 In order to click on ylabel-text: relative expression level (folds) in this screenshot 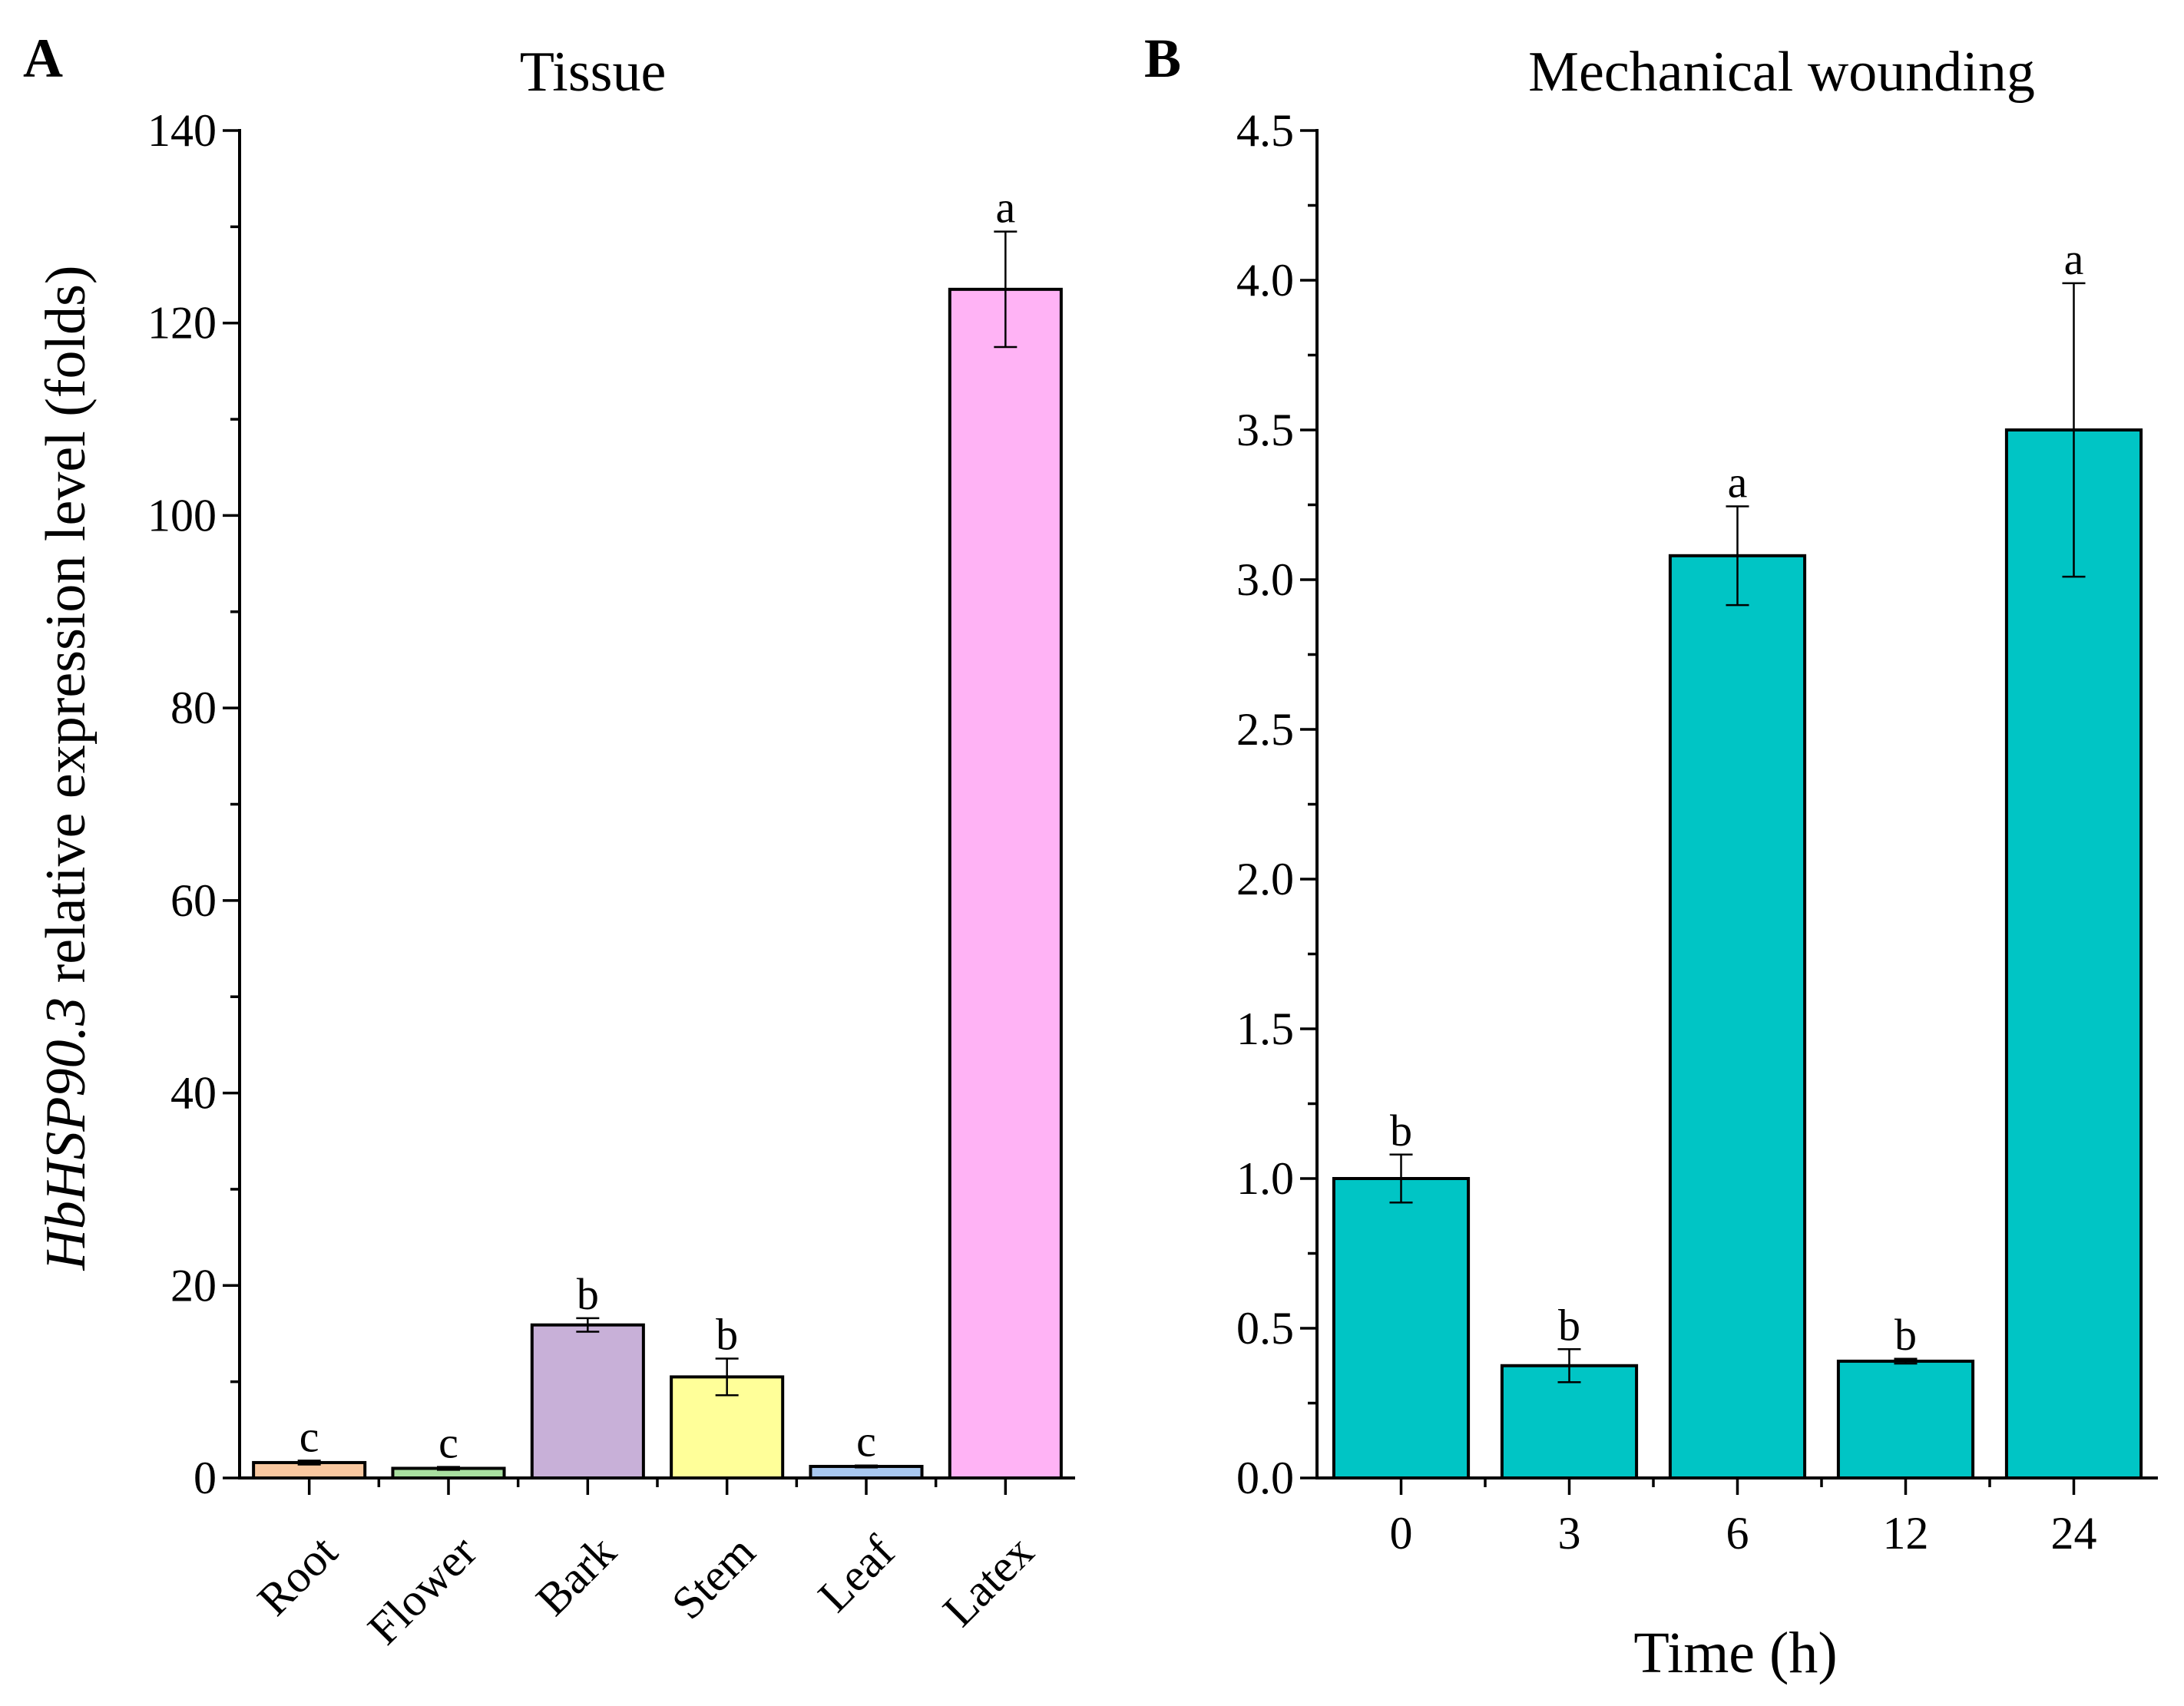, I will do `click(66, 631)`.